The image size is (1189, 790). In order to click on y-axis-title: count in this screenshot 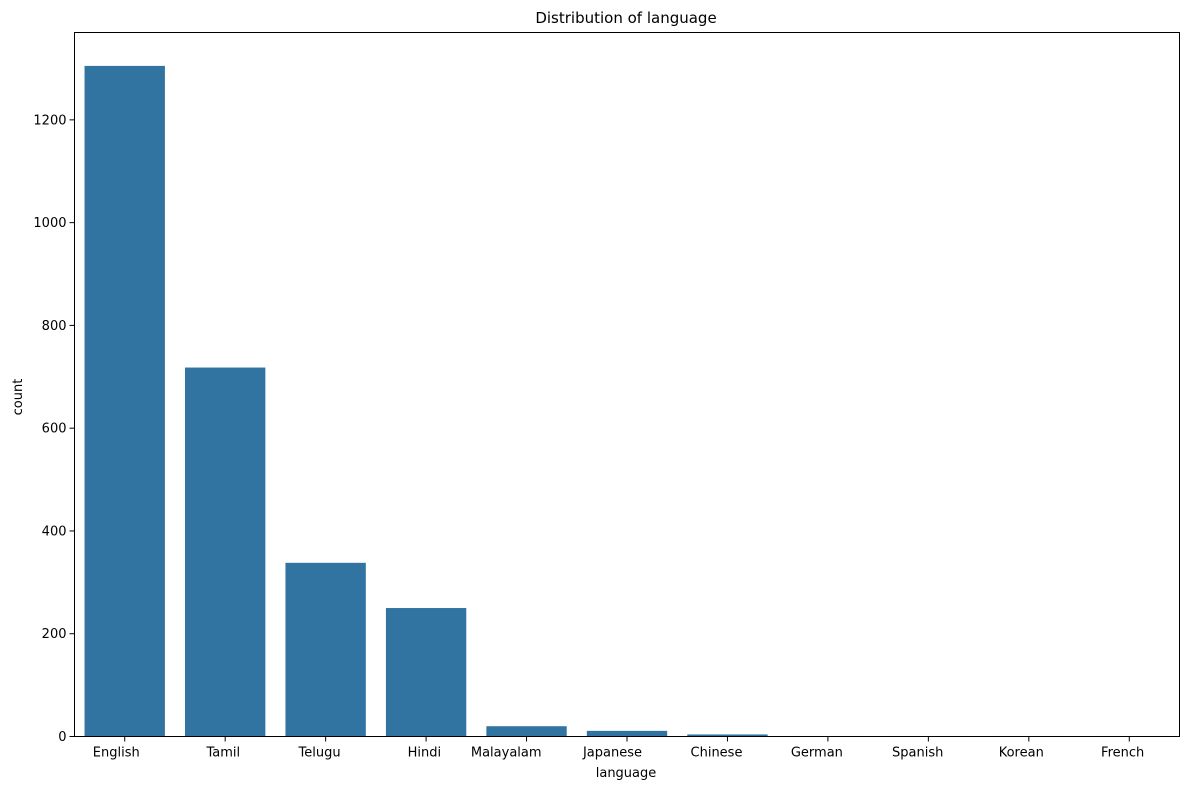, I will do `click(18, 397)`.